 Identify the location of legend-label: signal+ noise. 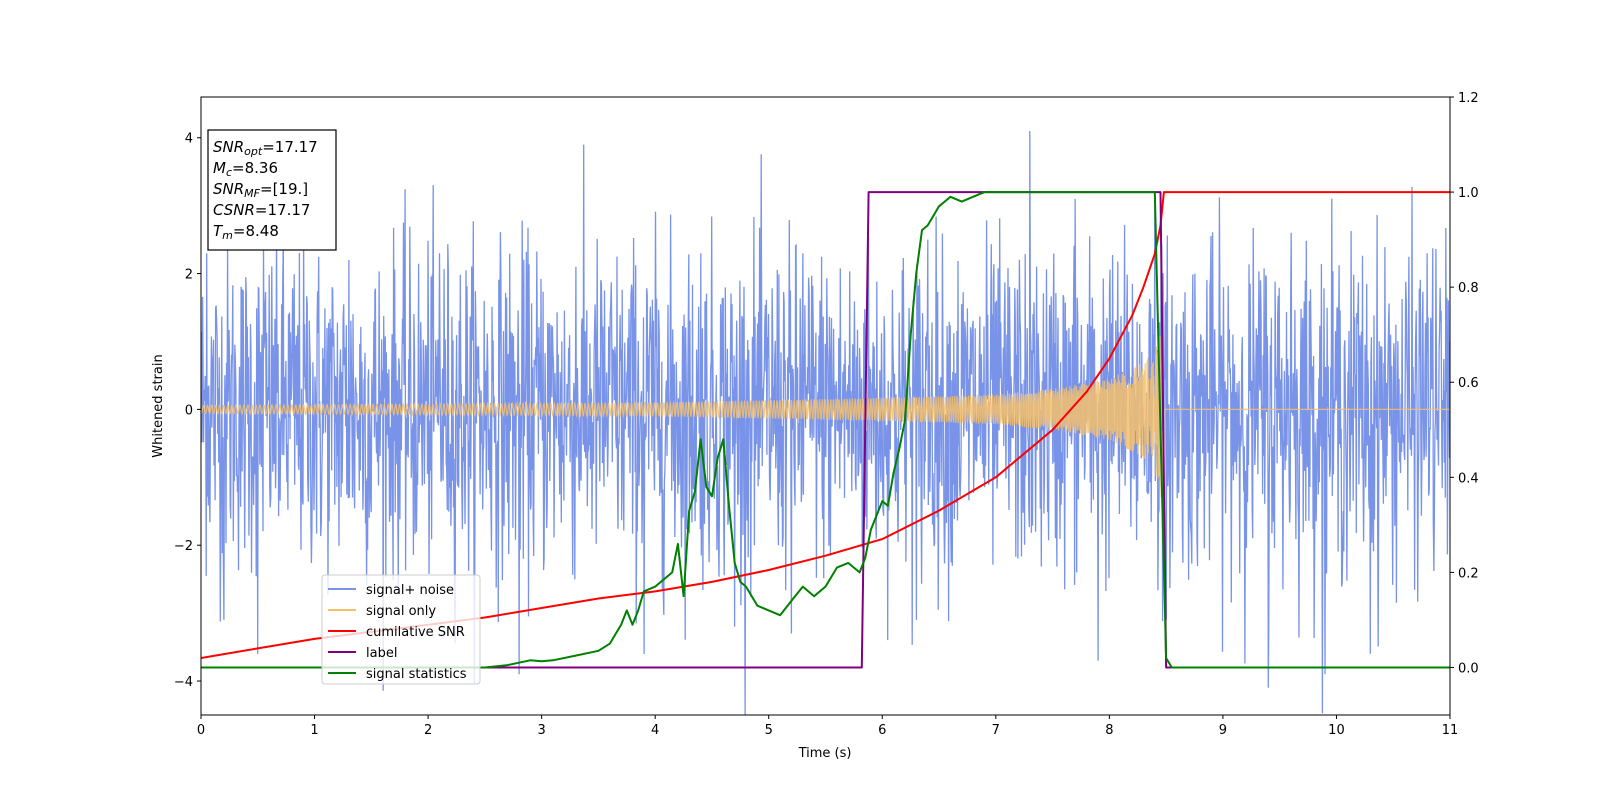
(410, 590).